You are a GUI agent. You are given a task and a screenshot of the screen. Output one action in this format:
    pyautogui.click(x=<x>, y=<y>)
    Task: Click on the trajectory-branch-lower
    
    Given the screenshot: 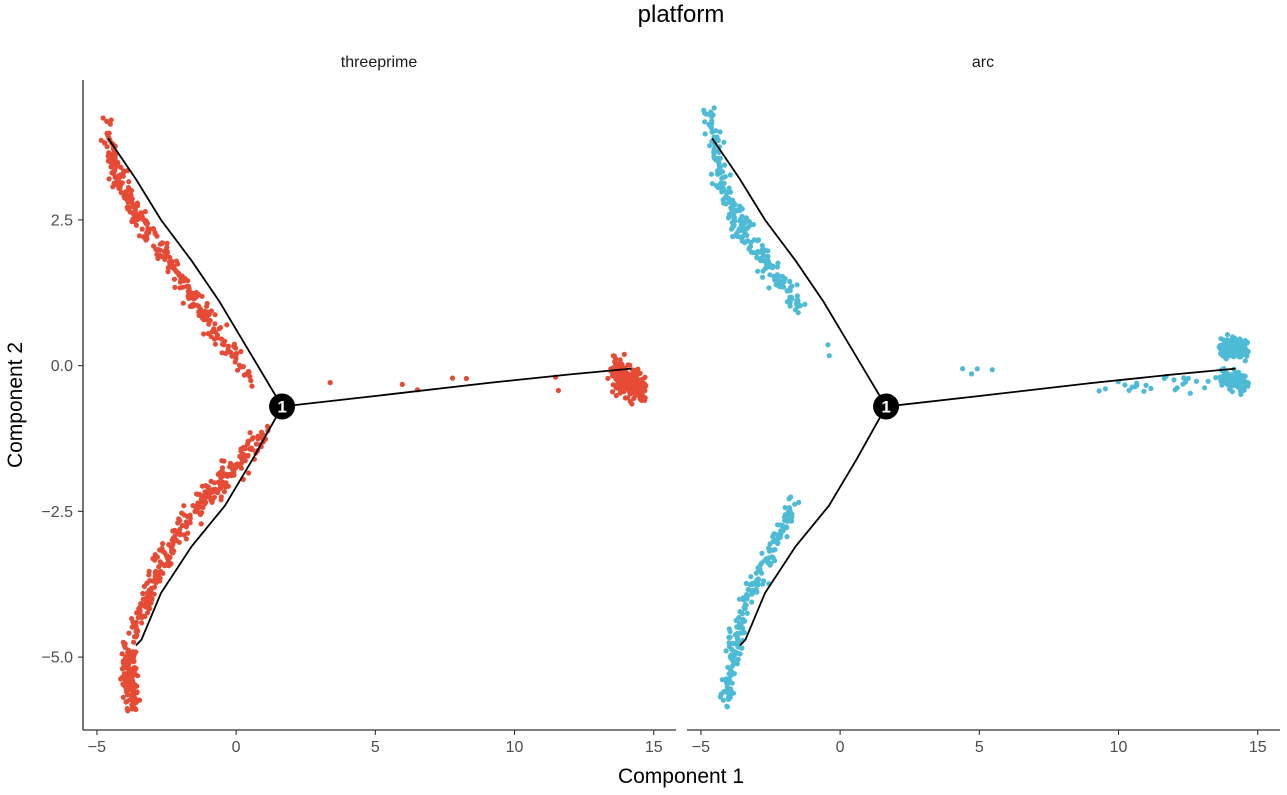 What is the action you would take?
    pyautogui.click(x=813, y=526)
    